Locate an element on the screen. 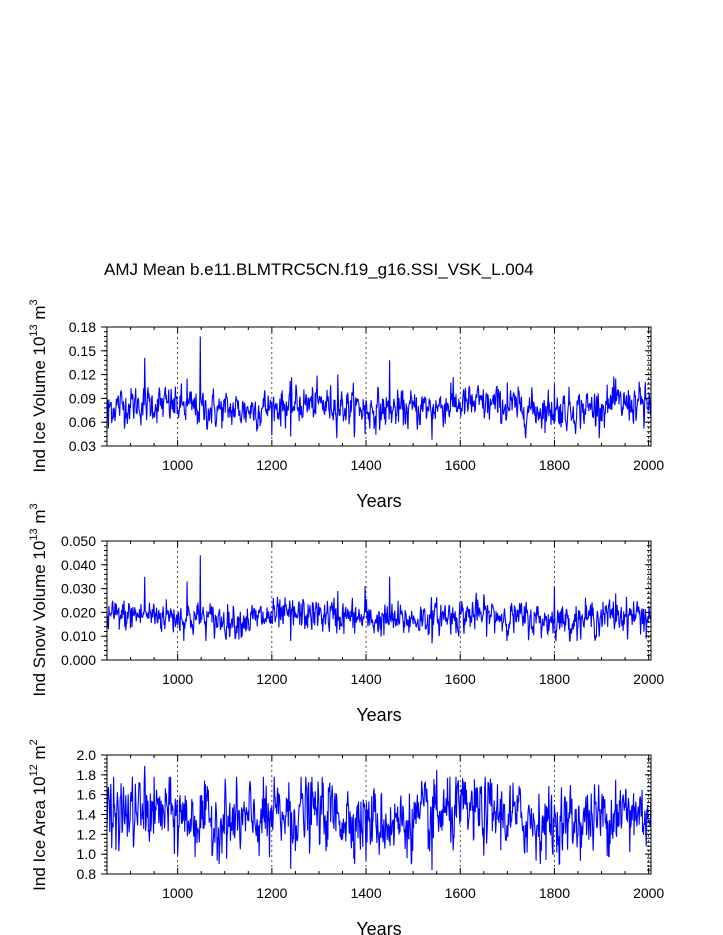 The image size is (723, 935). y-tick-label: 0.8 is located at coordinates (87, 874).